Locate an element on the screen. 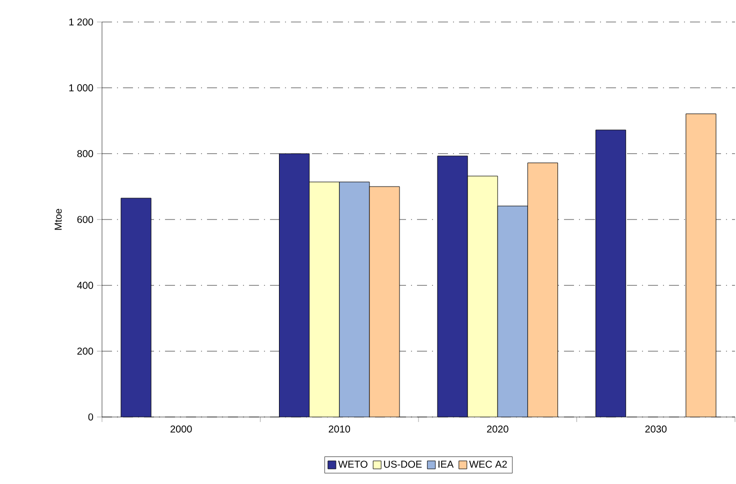 Image resolution: width=736 pixels, height=484 pixels. x-tick-label: 2030 is located at coordinates (656, 429).